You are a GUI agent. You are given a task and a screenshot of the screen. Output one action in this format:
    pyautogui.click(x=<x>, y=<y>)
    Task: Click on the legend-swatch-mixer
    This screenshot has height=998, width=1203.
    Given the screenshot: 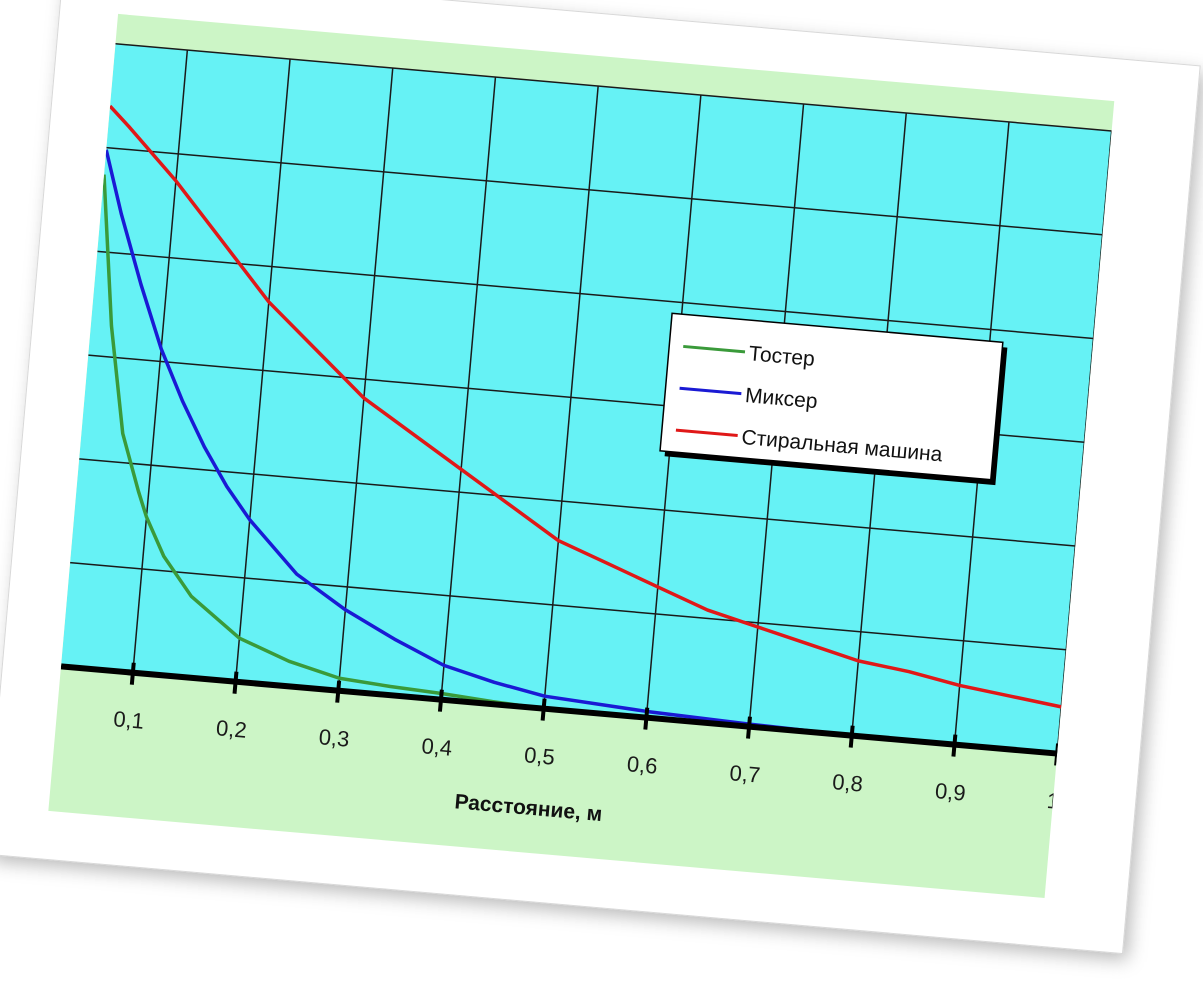 What is the action you would take?
    pyautogui.click(x=710, y=391)
    